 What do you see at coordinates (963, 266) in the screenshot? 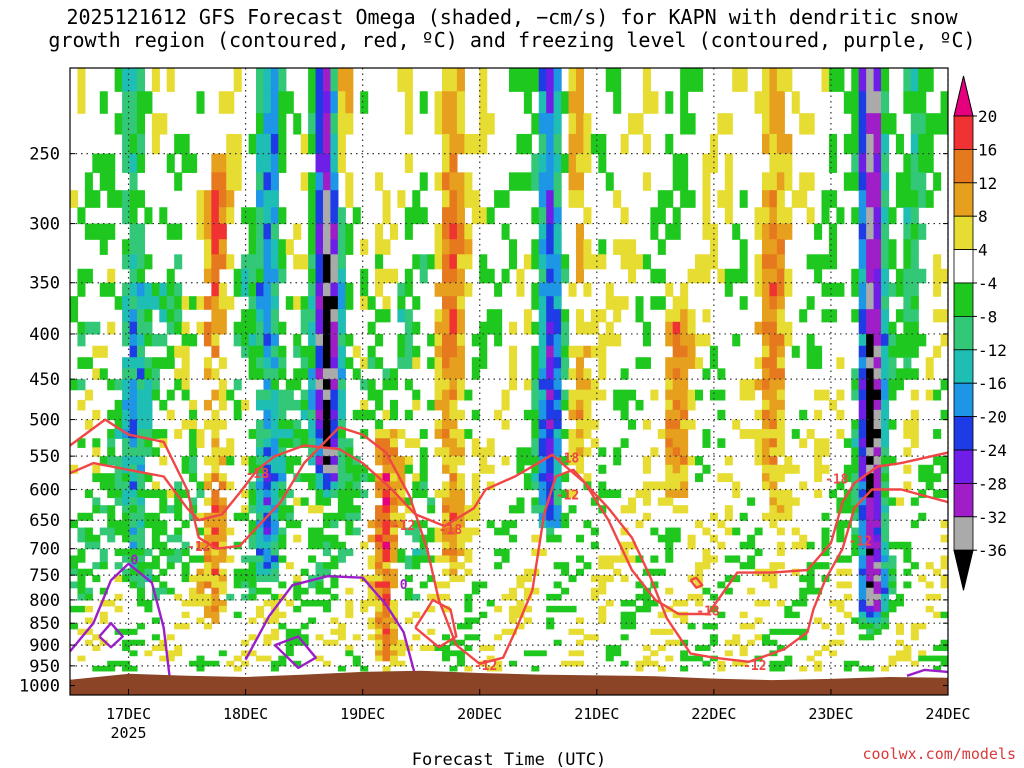
I see `colorbar-bin` at bounding box center [963, 266].